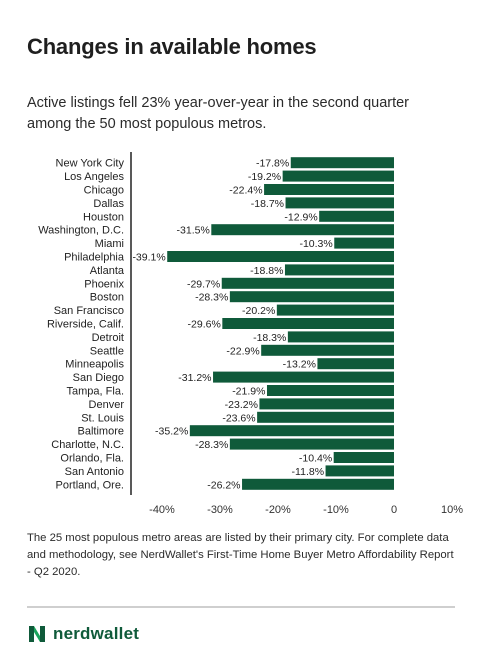 This screenshot has width=480, height=660. Describe the element at coordinates (306, 510) in the screenshot. I see `x-axis-ticks-group: -40% -30% -20% -10% 0 10%` at that location.